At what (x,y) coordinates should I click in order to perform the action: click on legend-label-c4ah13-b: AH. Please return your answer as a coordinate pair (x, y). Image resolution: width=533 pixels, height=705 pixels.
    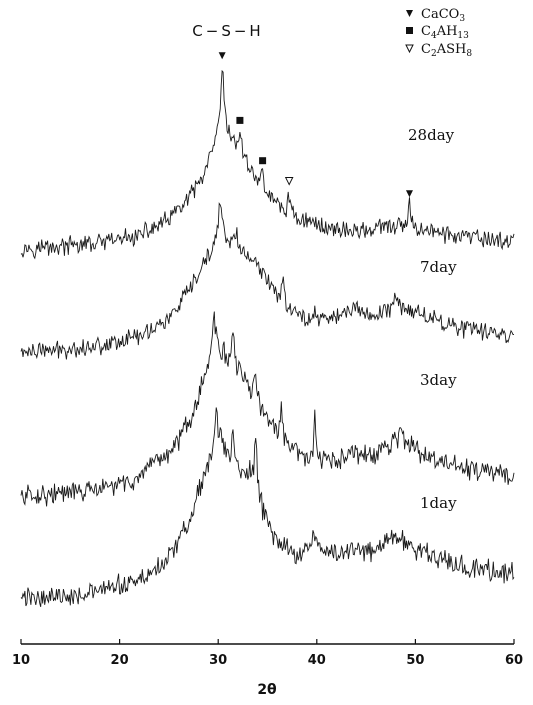
    Looking at the image, I should click on (447, 31).